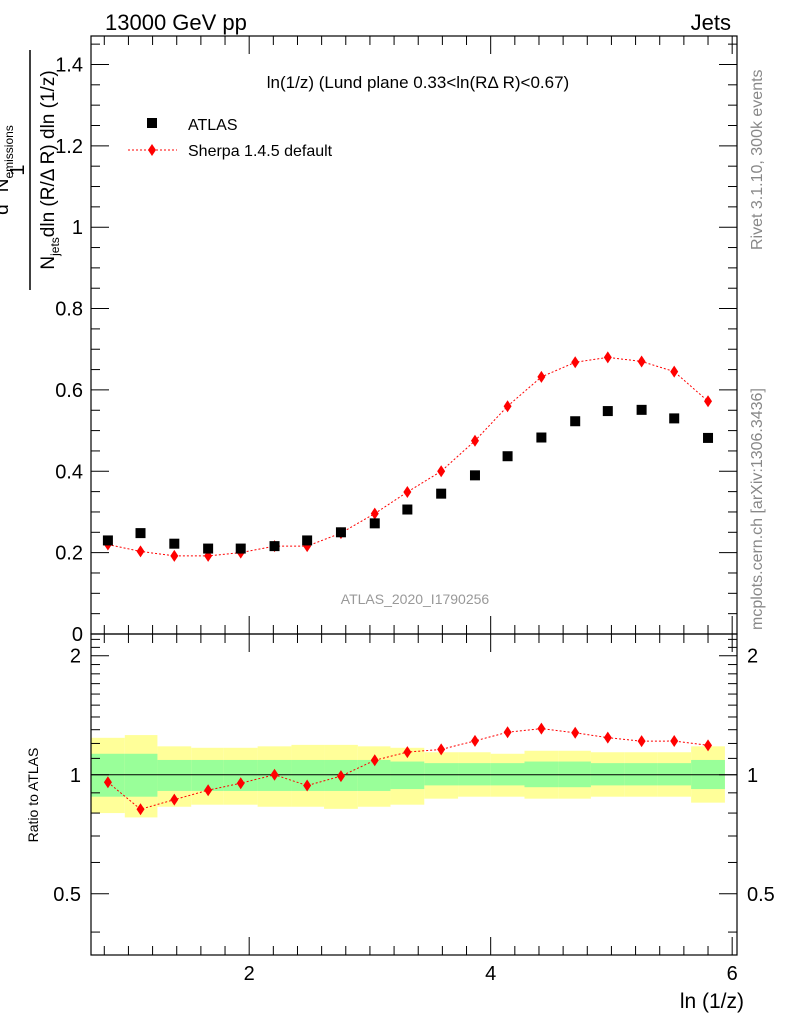 The image size is (786, 1024). What do you see at coordinates (75, 776) in the screenshot?
I see `ratio-ytick-label: 1` at bounding box center [75, 776].